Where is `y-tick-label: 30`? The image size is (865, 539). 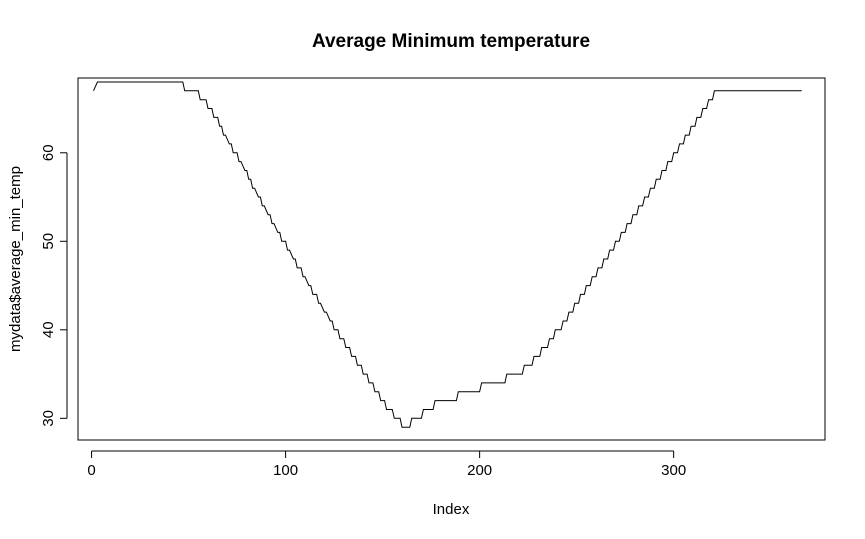
y-tick-label: 30 is located at coordinates (48, 418).